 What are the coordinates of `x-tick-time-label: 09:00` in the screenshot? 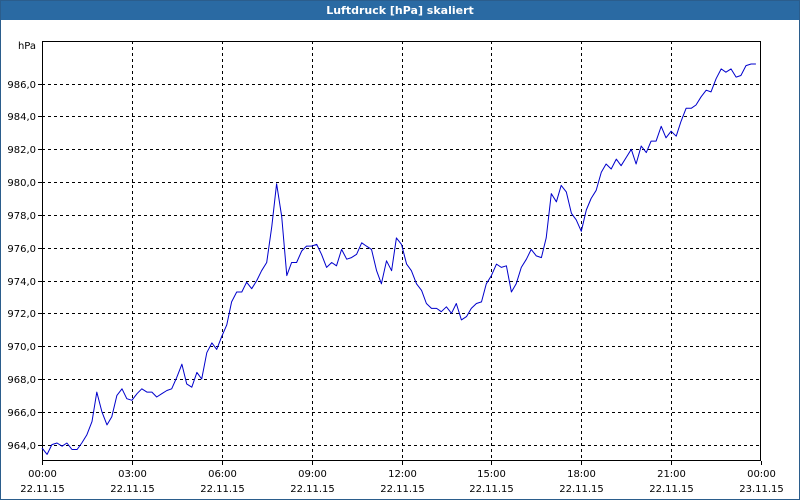 It's located at (312, 474).